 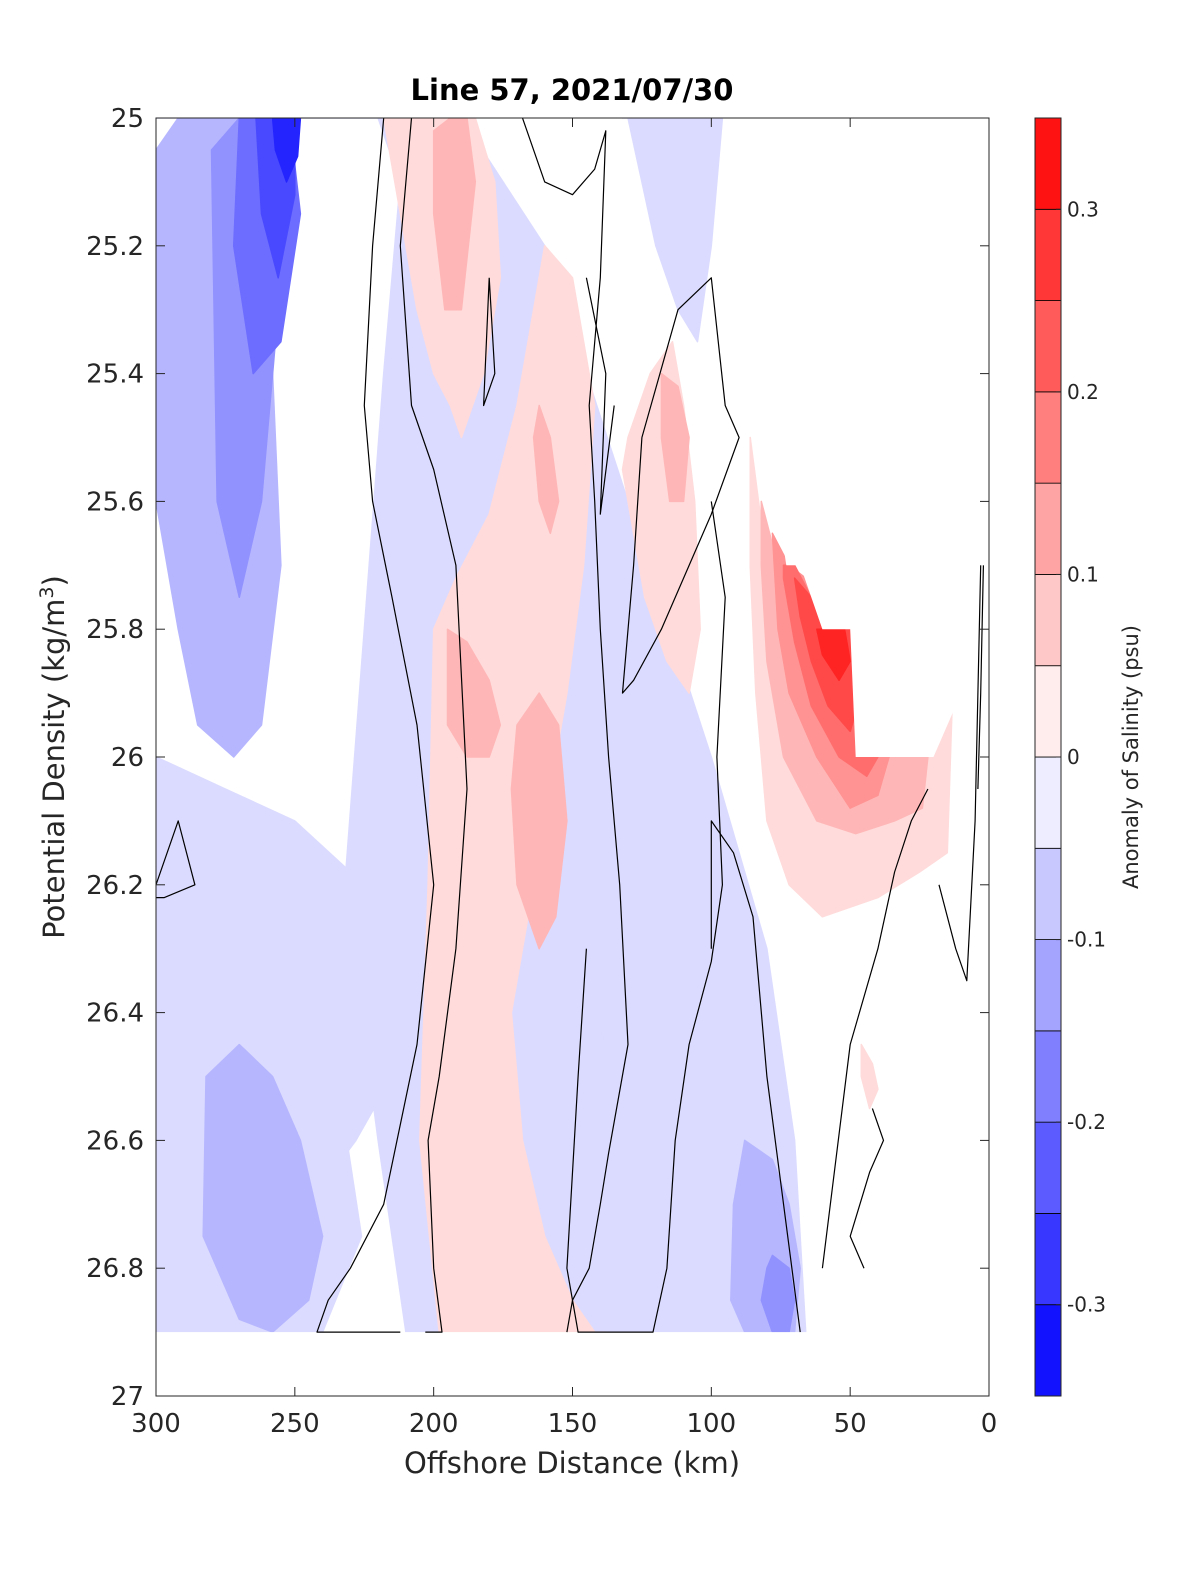 What do you see at coordinates (850, 1424) in the screenshot?
I see `x-tick-label-5: 50` at bounding box center [850, 1424].